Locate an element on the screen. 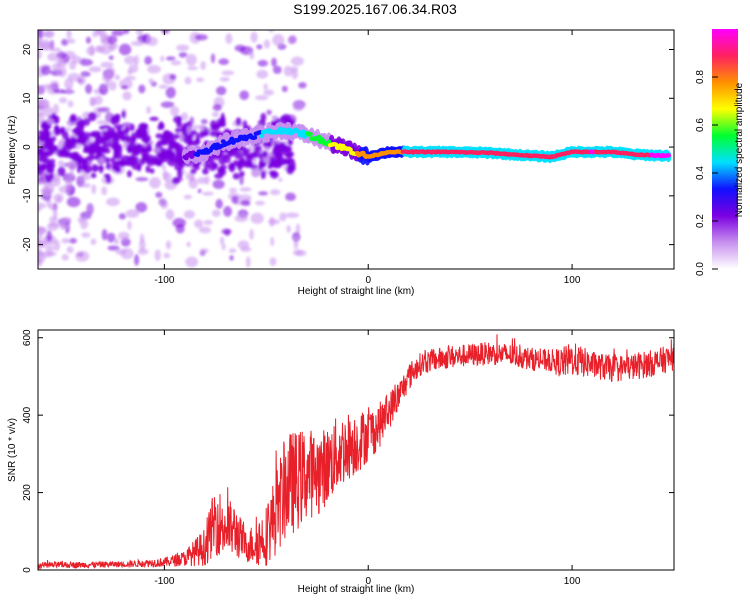  colorbar-tick-label: 0.2 is located at coordinates (700, 221).